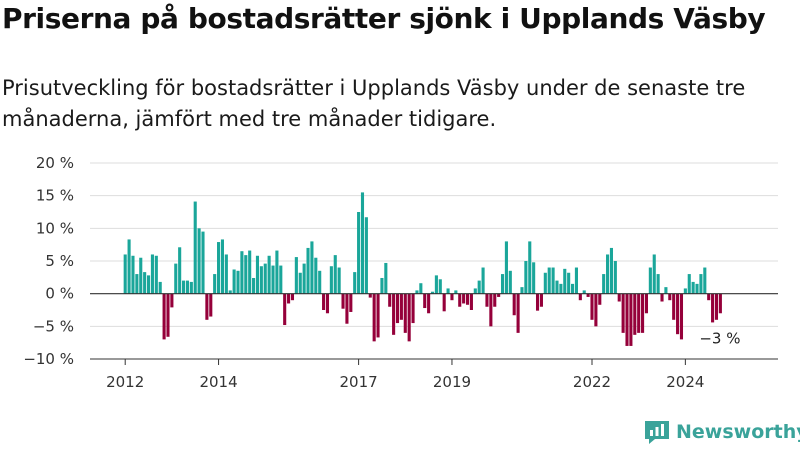  What do you see at coordinates (721, 432) in the screenshot?
I see `newsworthy-logo: Newsworthy` at bounding box center [721, 432].